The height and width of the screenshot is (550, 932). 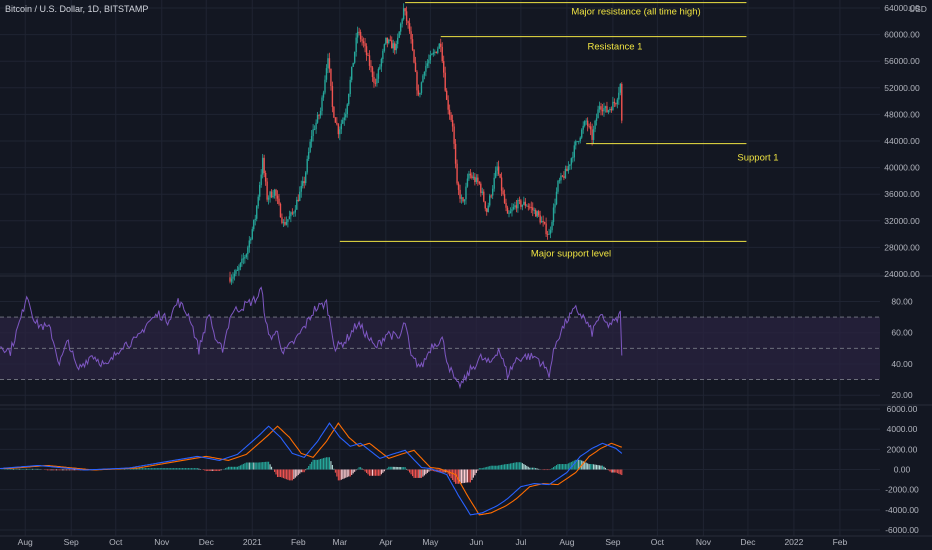 I want to click on macd-line, so click(x=311, y=469).